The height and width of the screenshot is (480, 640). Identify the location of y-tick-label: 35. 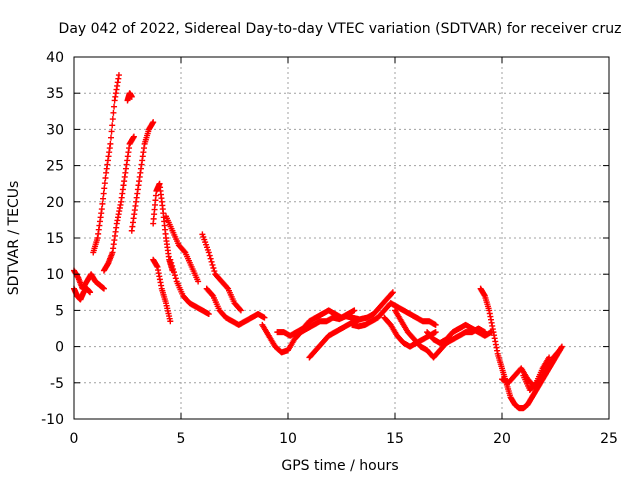
(55, 94).